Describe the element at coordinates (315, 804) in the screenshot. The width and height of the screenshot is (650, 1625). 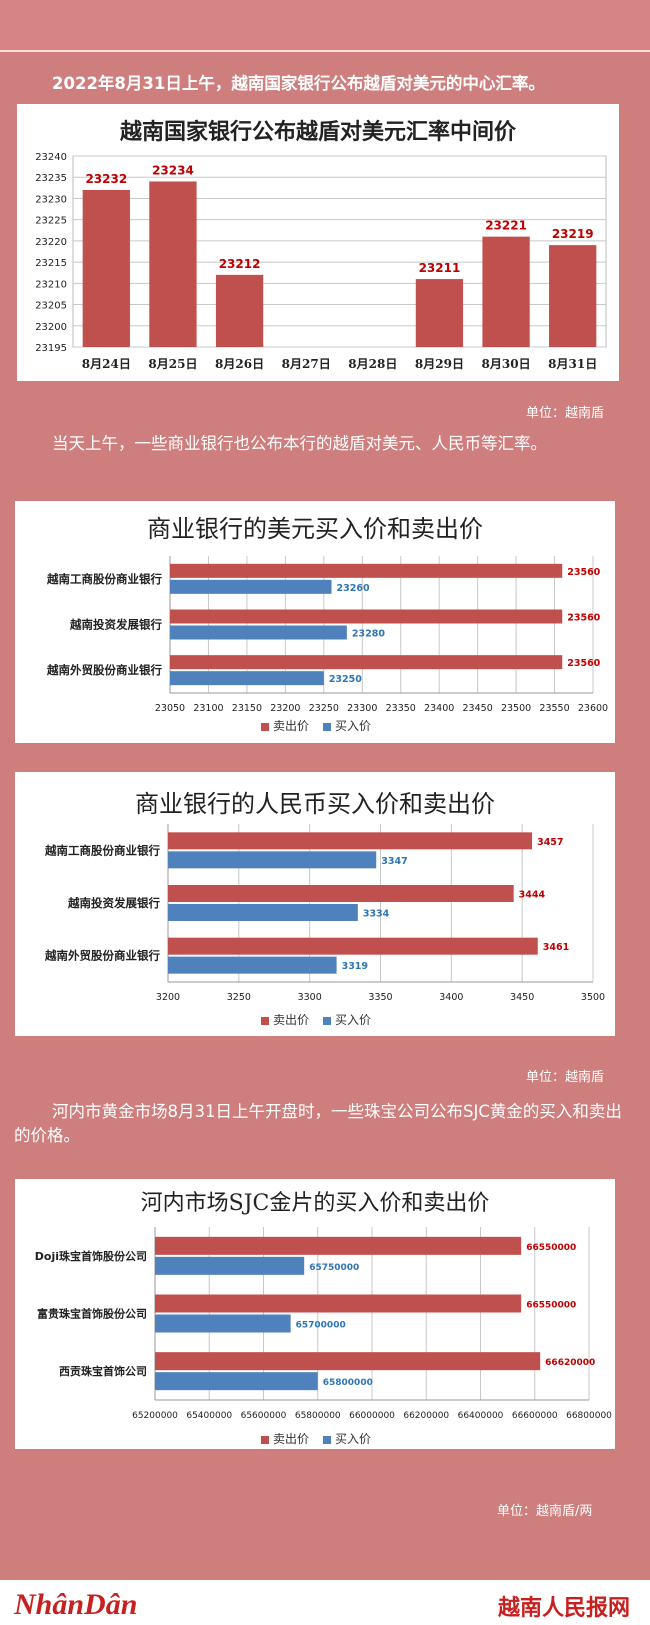
I see `chart-title: 商业银行的人民币买入价和卖出价` at that location.